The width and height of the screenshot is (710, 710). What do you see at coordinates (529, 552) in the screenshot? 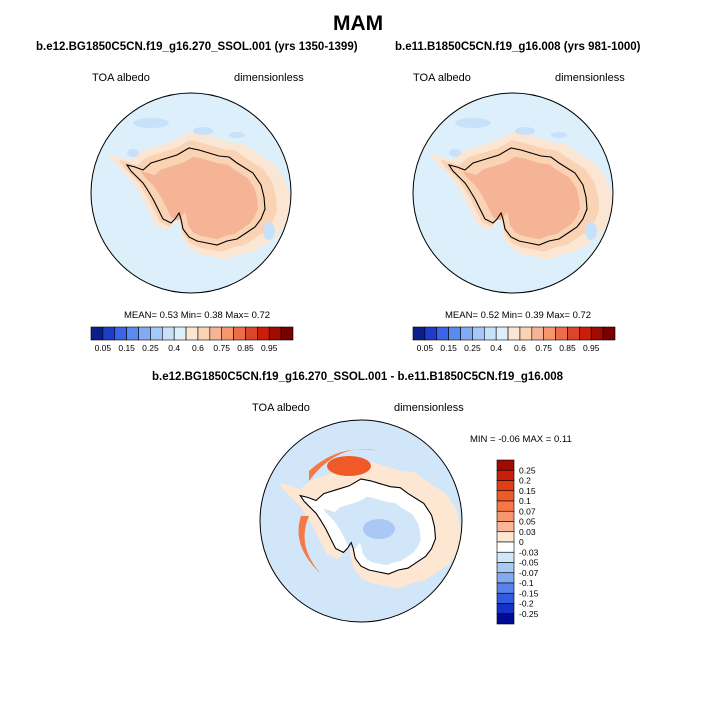
I see `colorbar-3-tick-label: -0.03` at bounding box center [529, 552].